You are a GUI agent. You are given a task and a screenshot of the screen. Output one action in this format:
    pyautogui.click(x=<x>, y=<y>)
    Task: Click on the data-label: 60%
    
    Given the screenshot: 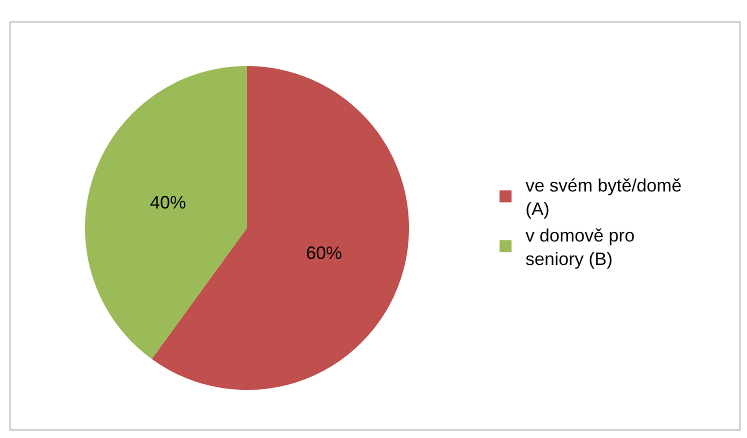 What is the action you would take?
    pyautogui.click(x=324, y=253)
    